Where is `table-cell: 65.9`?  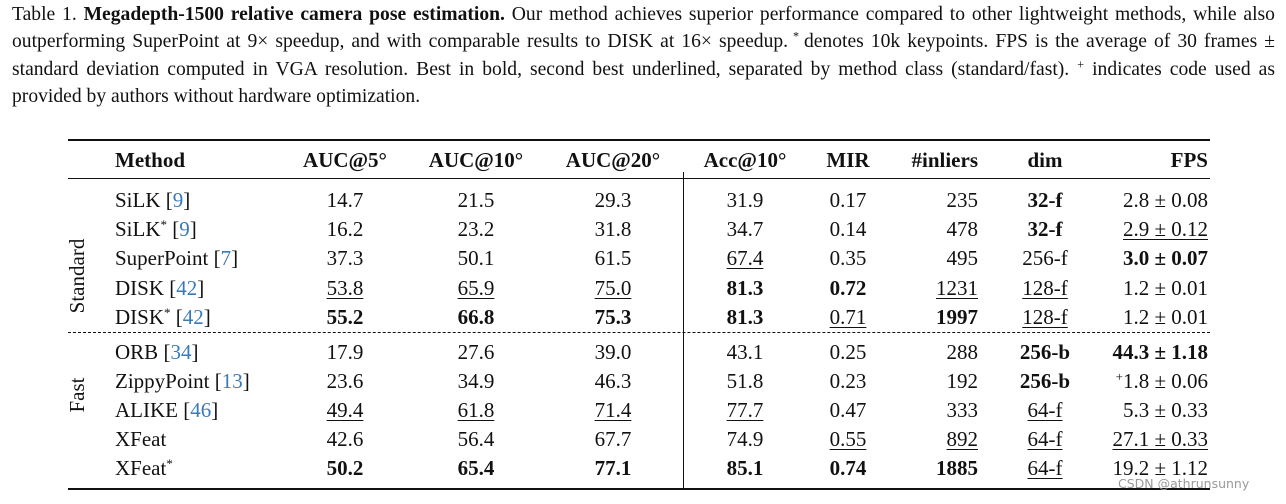 table-cell: 65.9 is located at coordinates (476, 288).